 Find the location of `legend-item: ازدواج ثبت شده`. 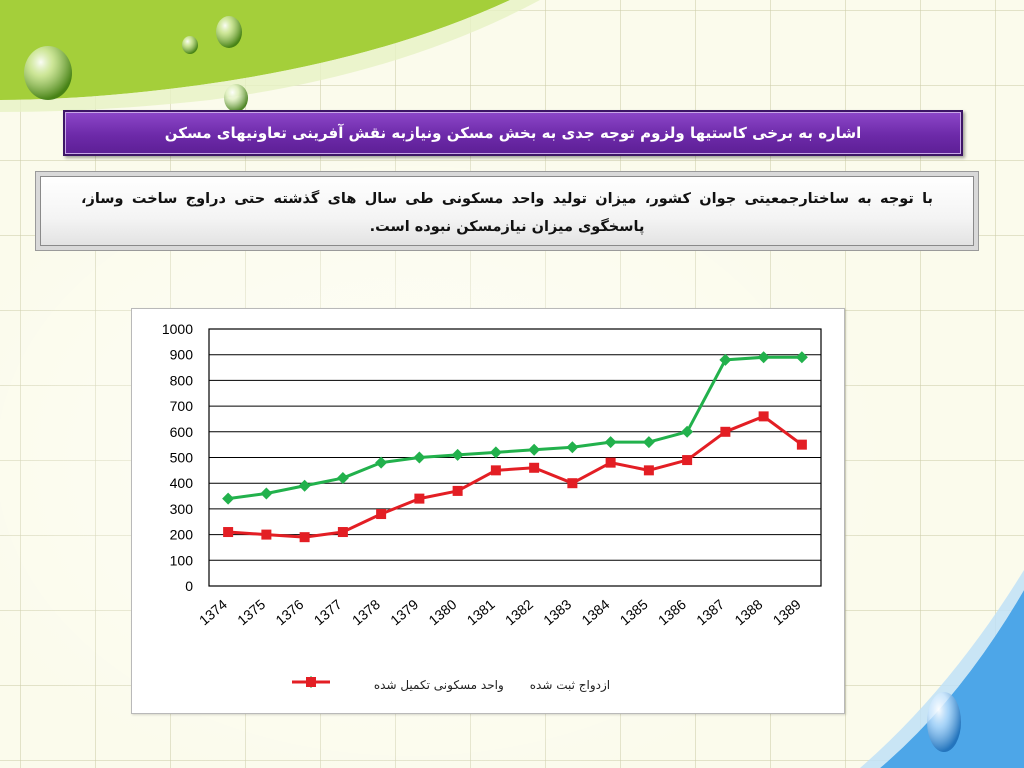

legend-item: ازدواج ثبت شده is located at coordinates (451, 684).